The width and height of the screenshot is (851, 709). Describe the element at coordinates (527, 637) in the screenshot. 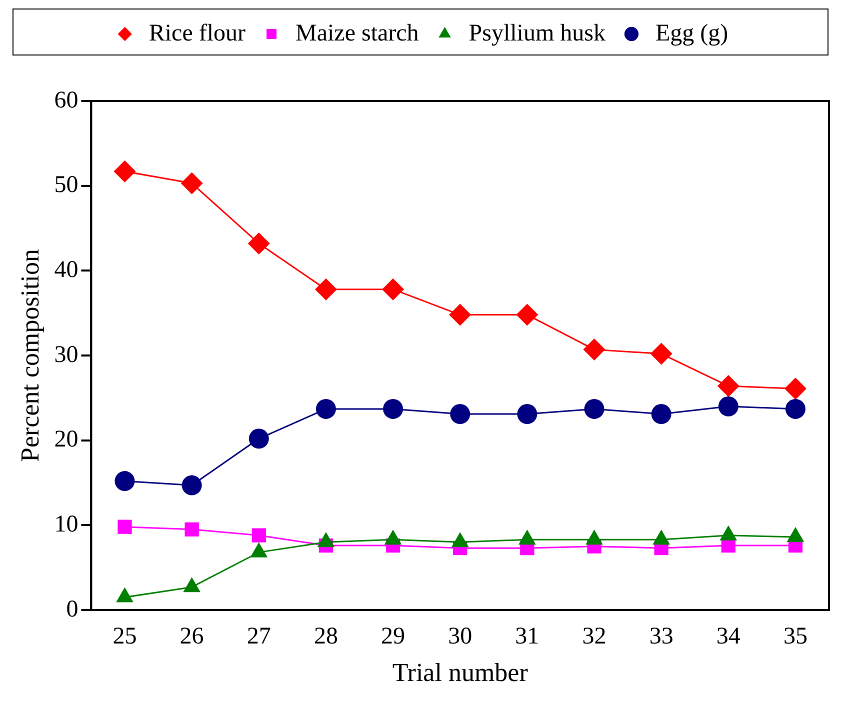

I see `x-tick-label: 31` at that location.